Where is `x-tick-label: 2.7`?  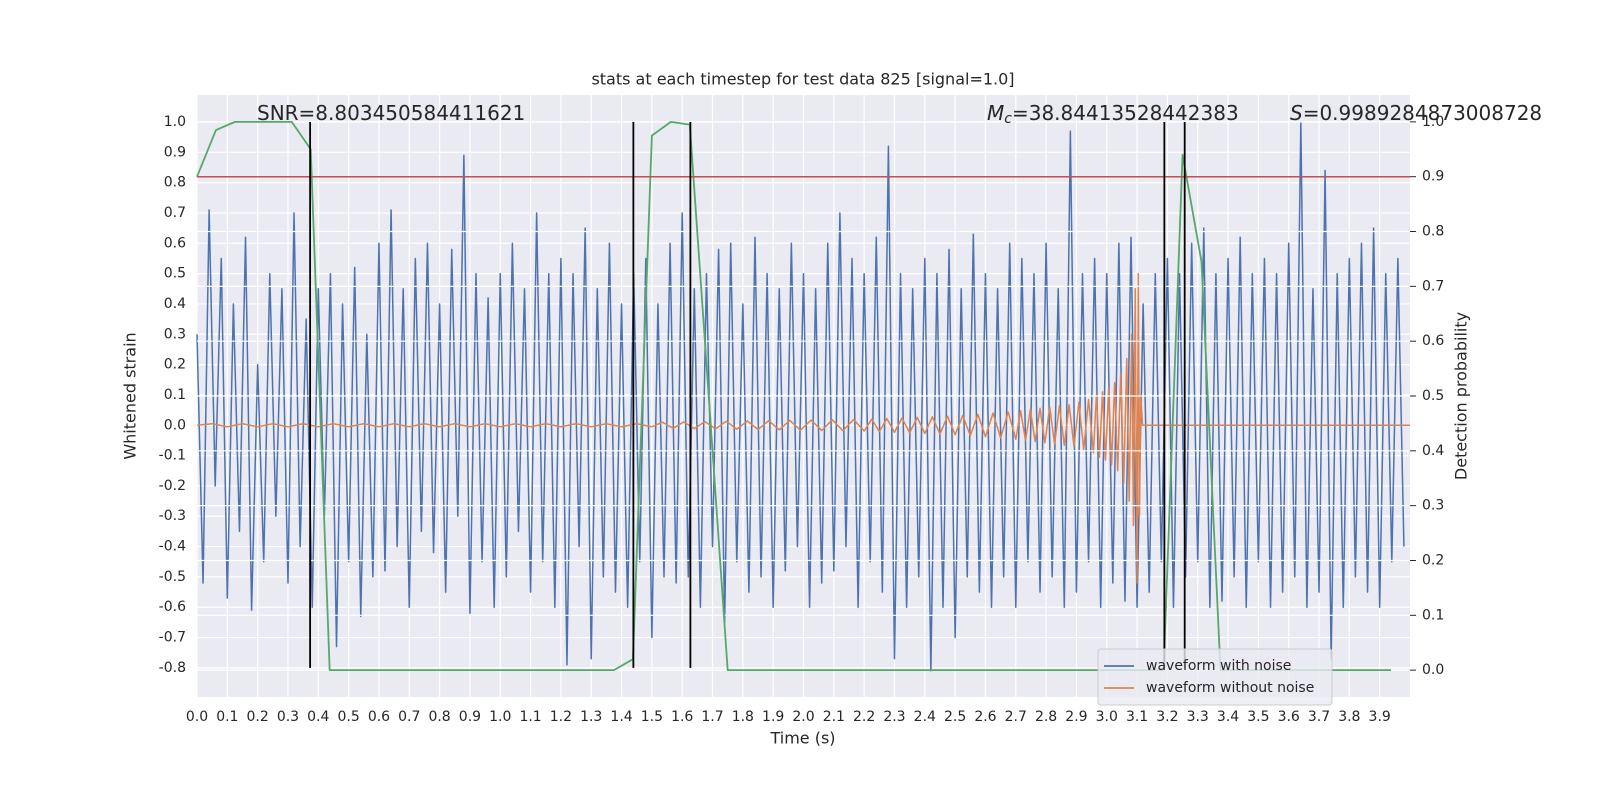 x-tick-label: 2.7 is located at coordinates (1016, 717).